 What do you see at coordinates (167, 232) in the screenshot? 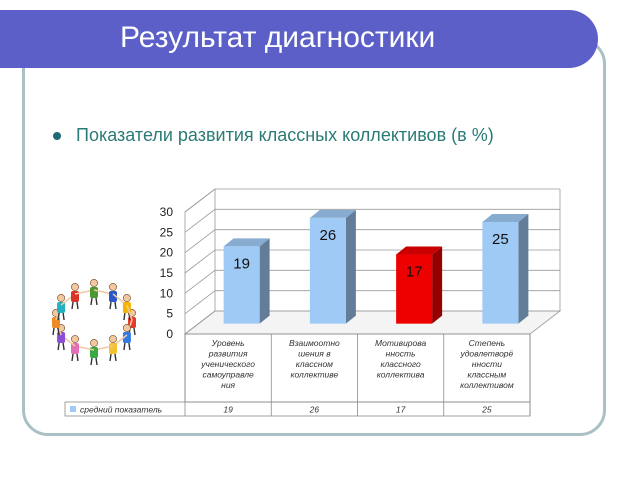
I see `y-tick-label: 25` at bounding box center [167, 232].